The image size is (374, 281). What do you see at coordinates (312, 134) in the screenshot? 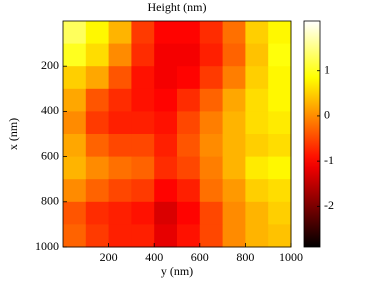
I see `colorbar` at bounding box center [312, 134].